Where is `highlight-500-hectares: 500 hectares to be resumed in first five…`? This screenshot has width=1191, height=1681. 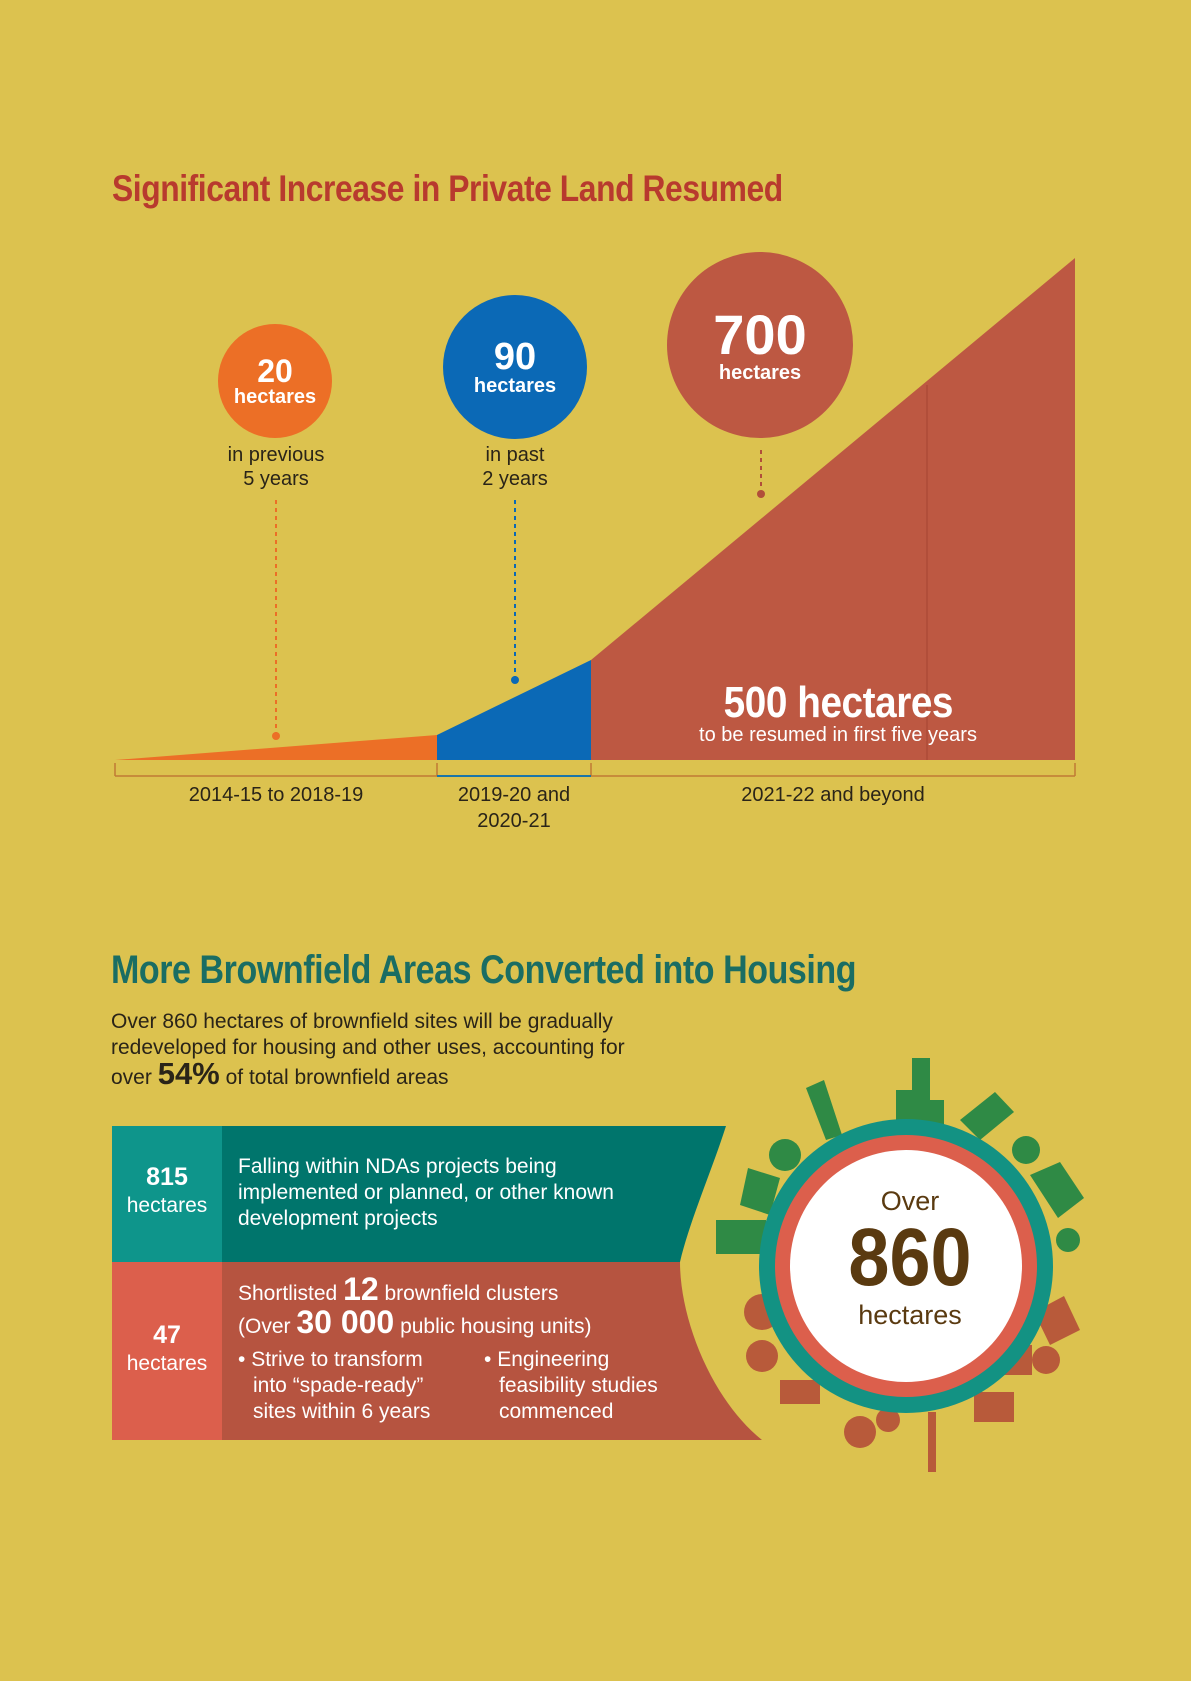
highlight-500-hectares: 500 hectares to be resumed in first five… is located at coordinates (838, 712).